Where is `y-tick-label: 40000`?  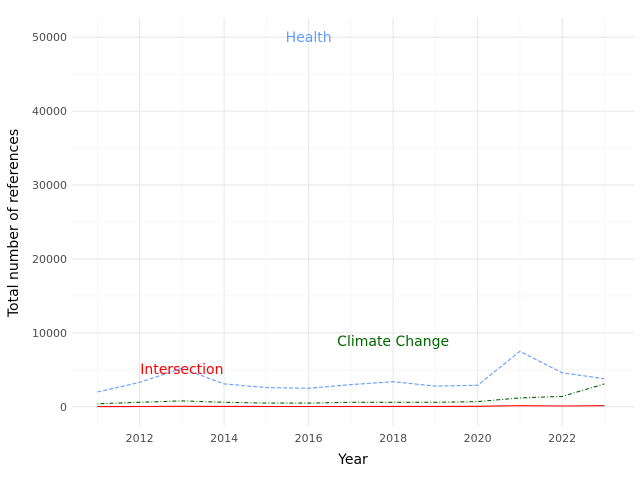
y-tick-label: 40000 is located at coordinates (49, 111).